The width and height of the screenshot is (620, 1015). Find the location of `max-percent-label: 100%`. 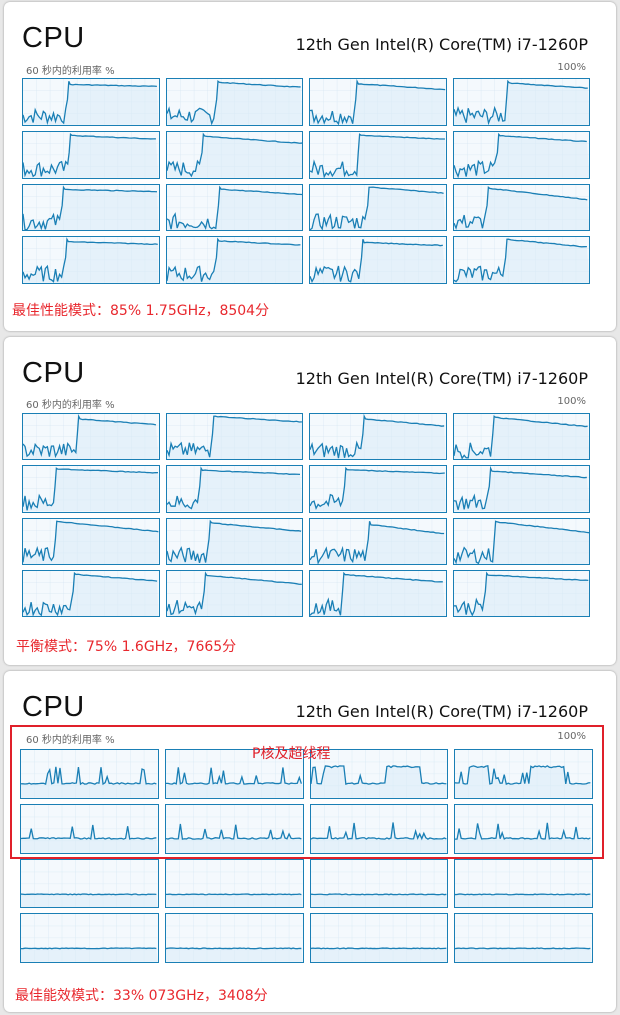

max-percent-label: 100% is located at coordinates (571, 67).